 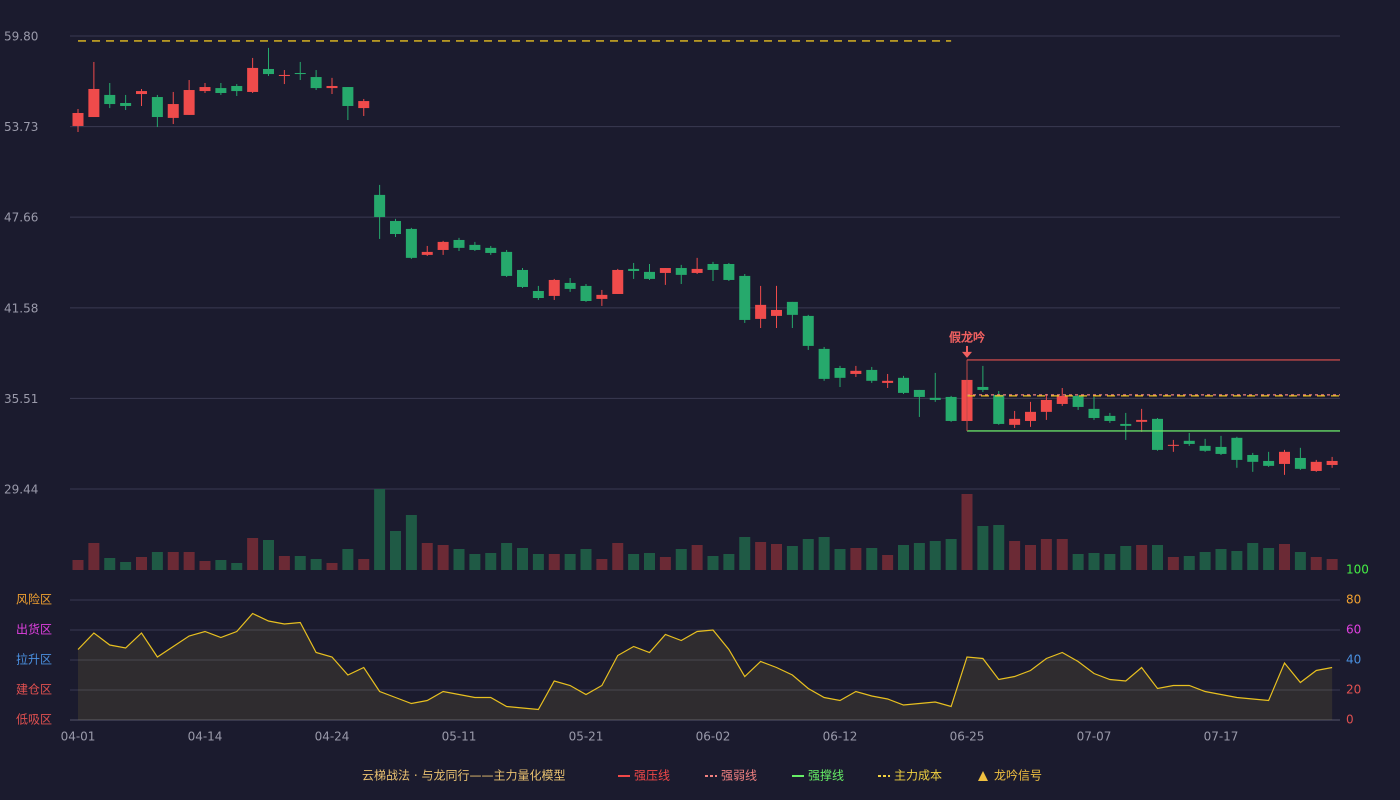 What do you see at coordinates (34, 599) in the screenshot?
I see `zone-label: 风险区` at bounding box center [34, 599].